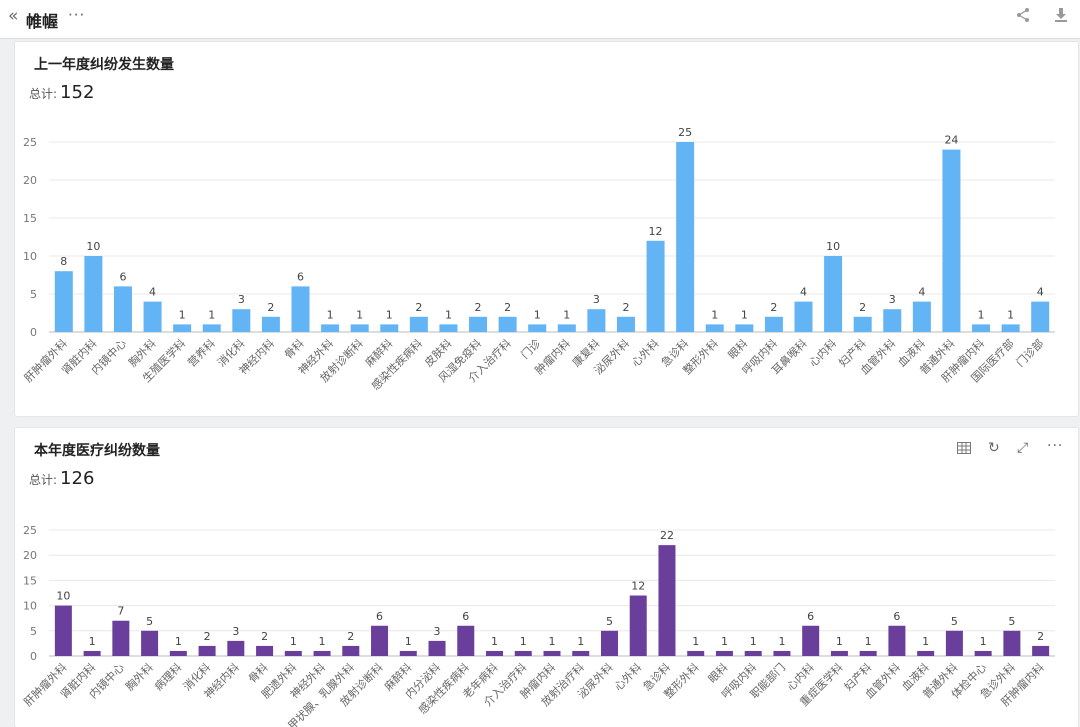 Image resolution: width=1080 pixels, height=727 pixels. What do you see at coordinates (638, 586) in the screenshot?
I see `data-label: 12` at bounding box center [638, 586].